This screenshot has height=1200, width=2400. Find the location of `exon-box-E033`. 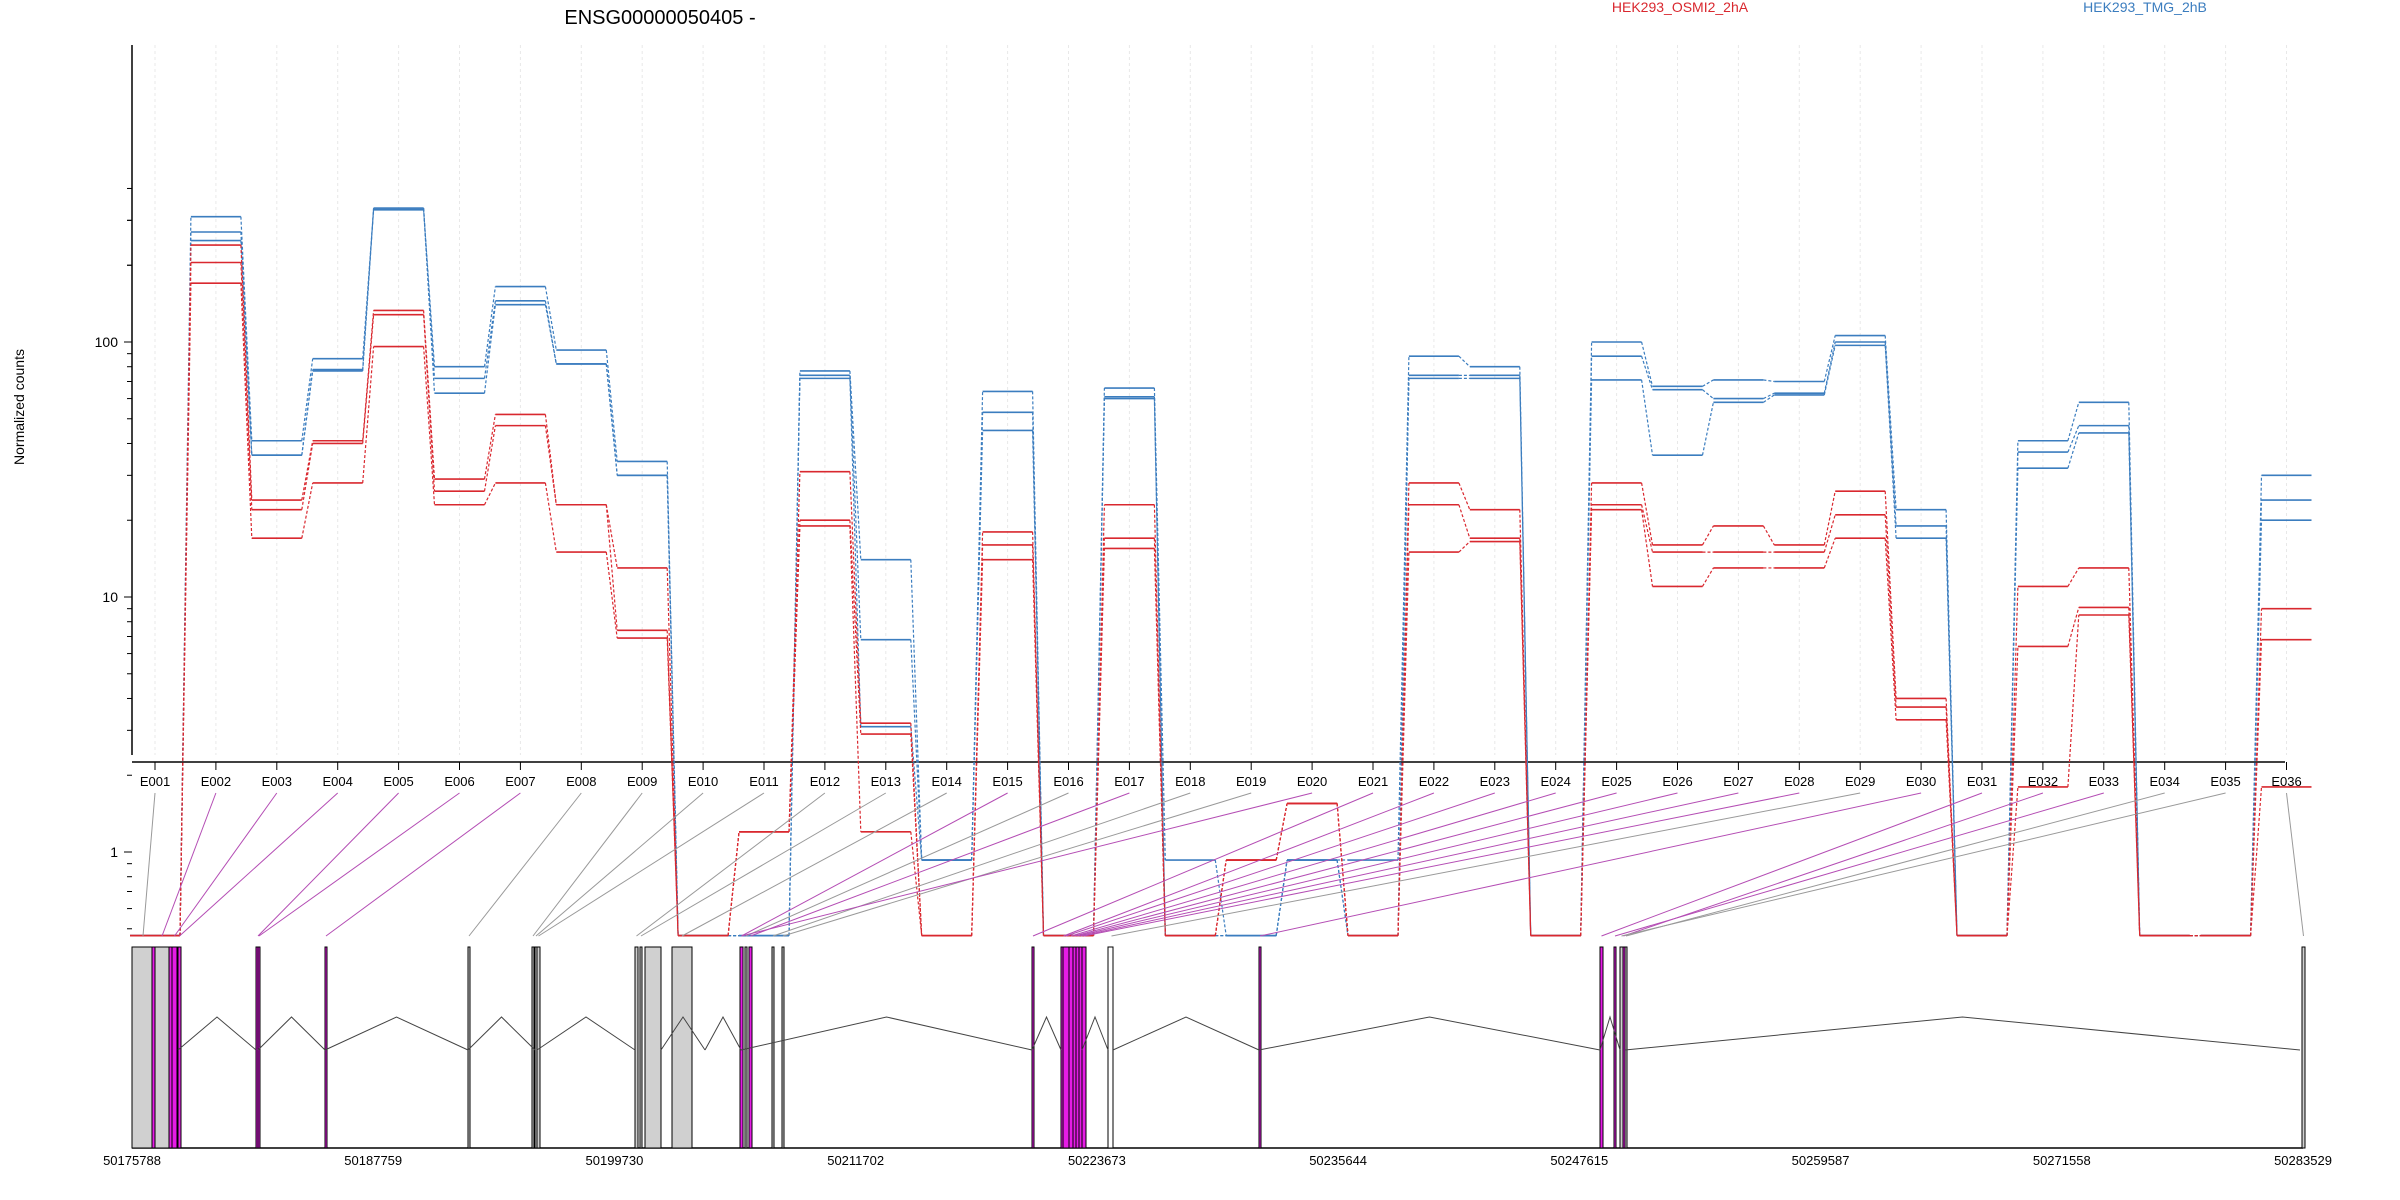

exon-box-E033 is located at coordinates (1615, 1047).